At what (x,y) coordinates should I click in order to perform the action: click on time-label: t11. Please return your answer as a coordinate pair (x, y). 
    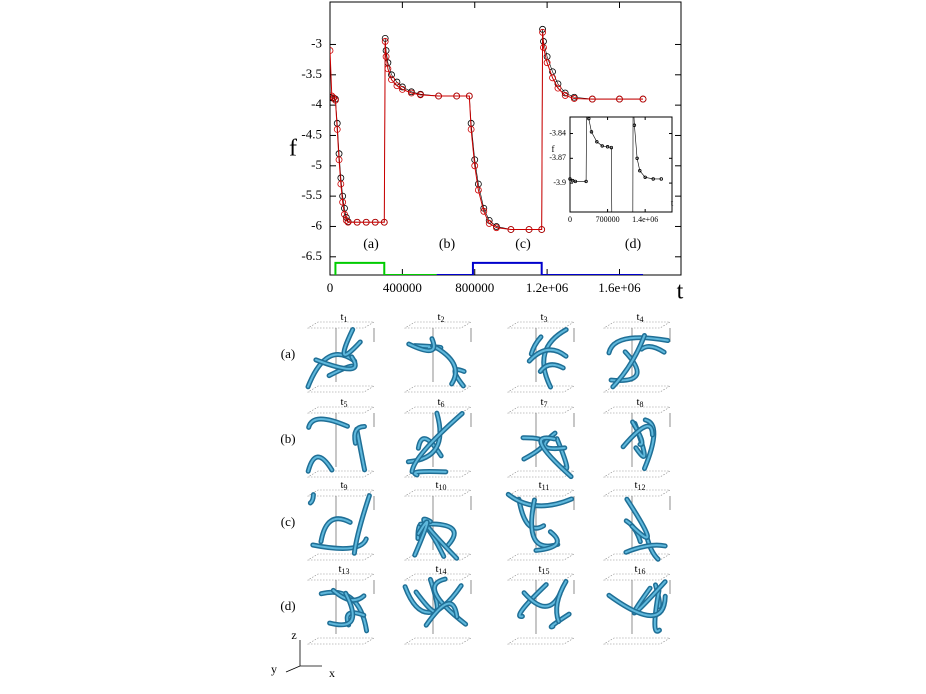
    Looking at the image, I should click on (544, 485).